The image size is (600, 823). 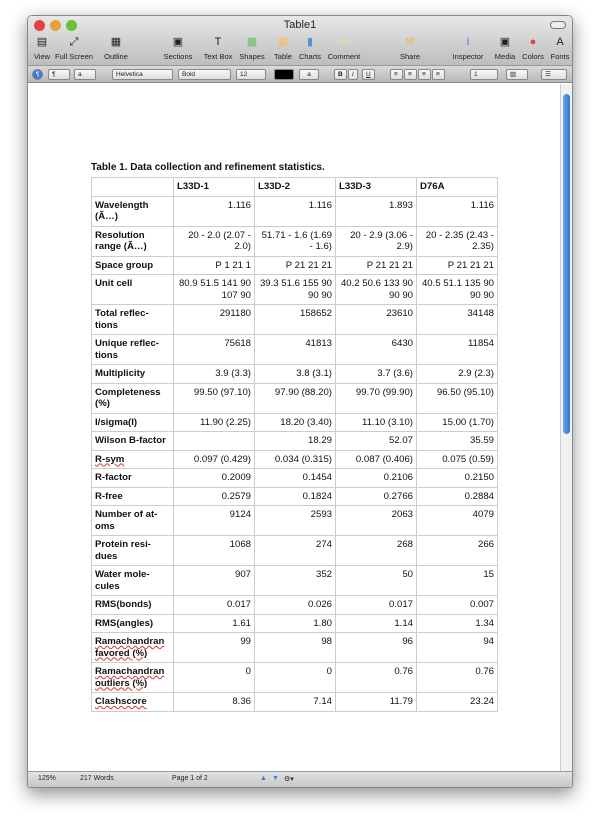 What do you see at coordinates (376, 580) in the screenshot?
I see `table-cell: 50` at bounding box center [376, 580].